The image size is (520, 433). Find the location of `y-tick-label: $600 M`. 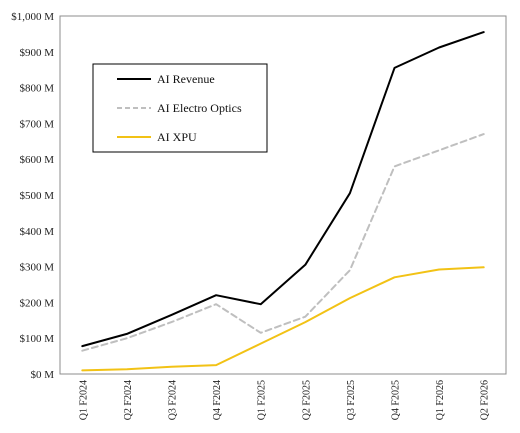

y-tick-label: $600 M is located at coordinates (36, 160).